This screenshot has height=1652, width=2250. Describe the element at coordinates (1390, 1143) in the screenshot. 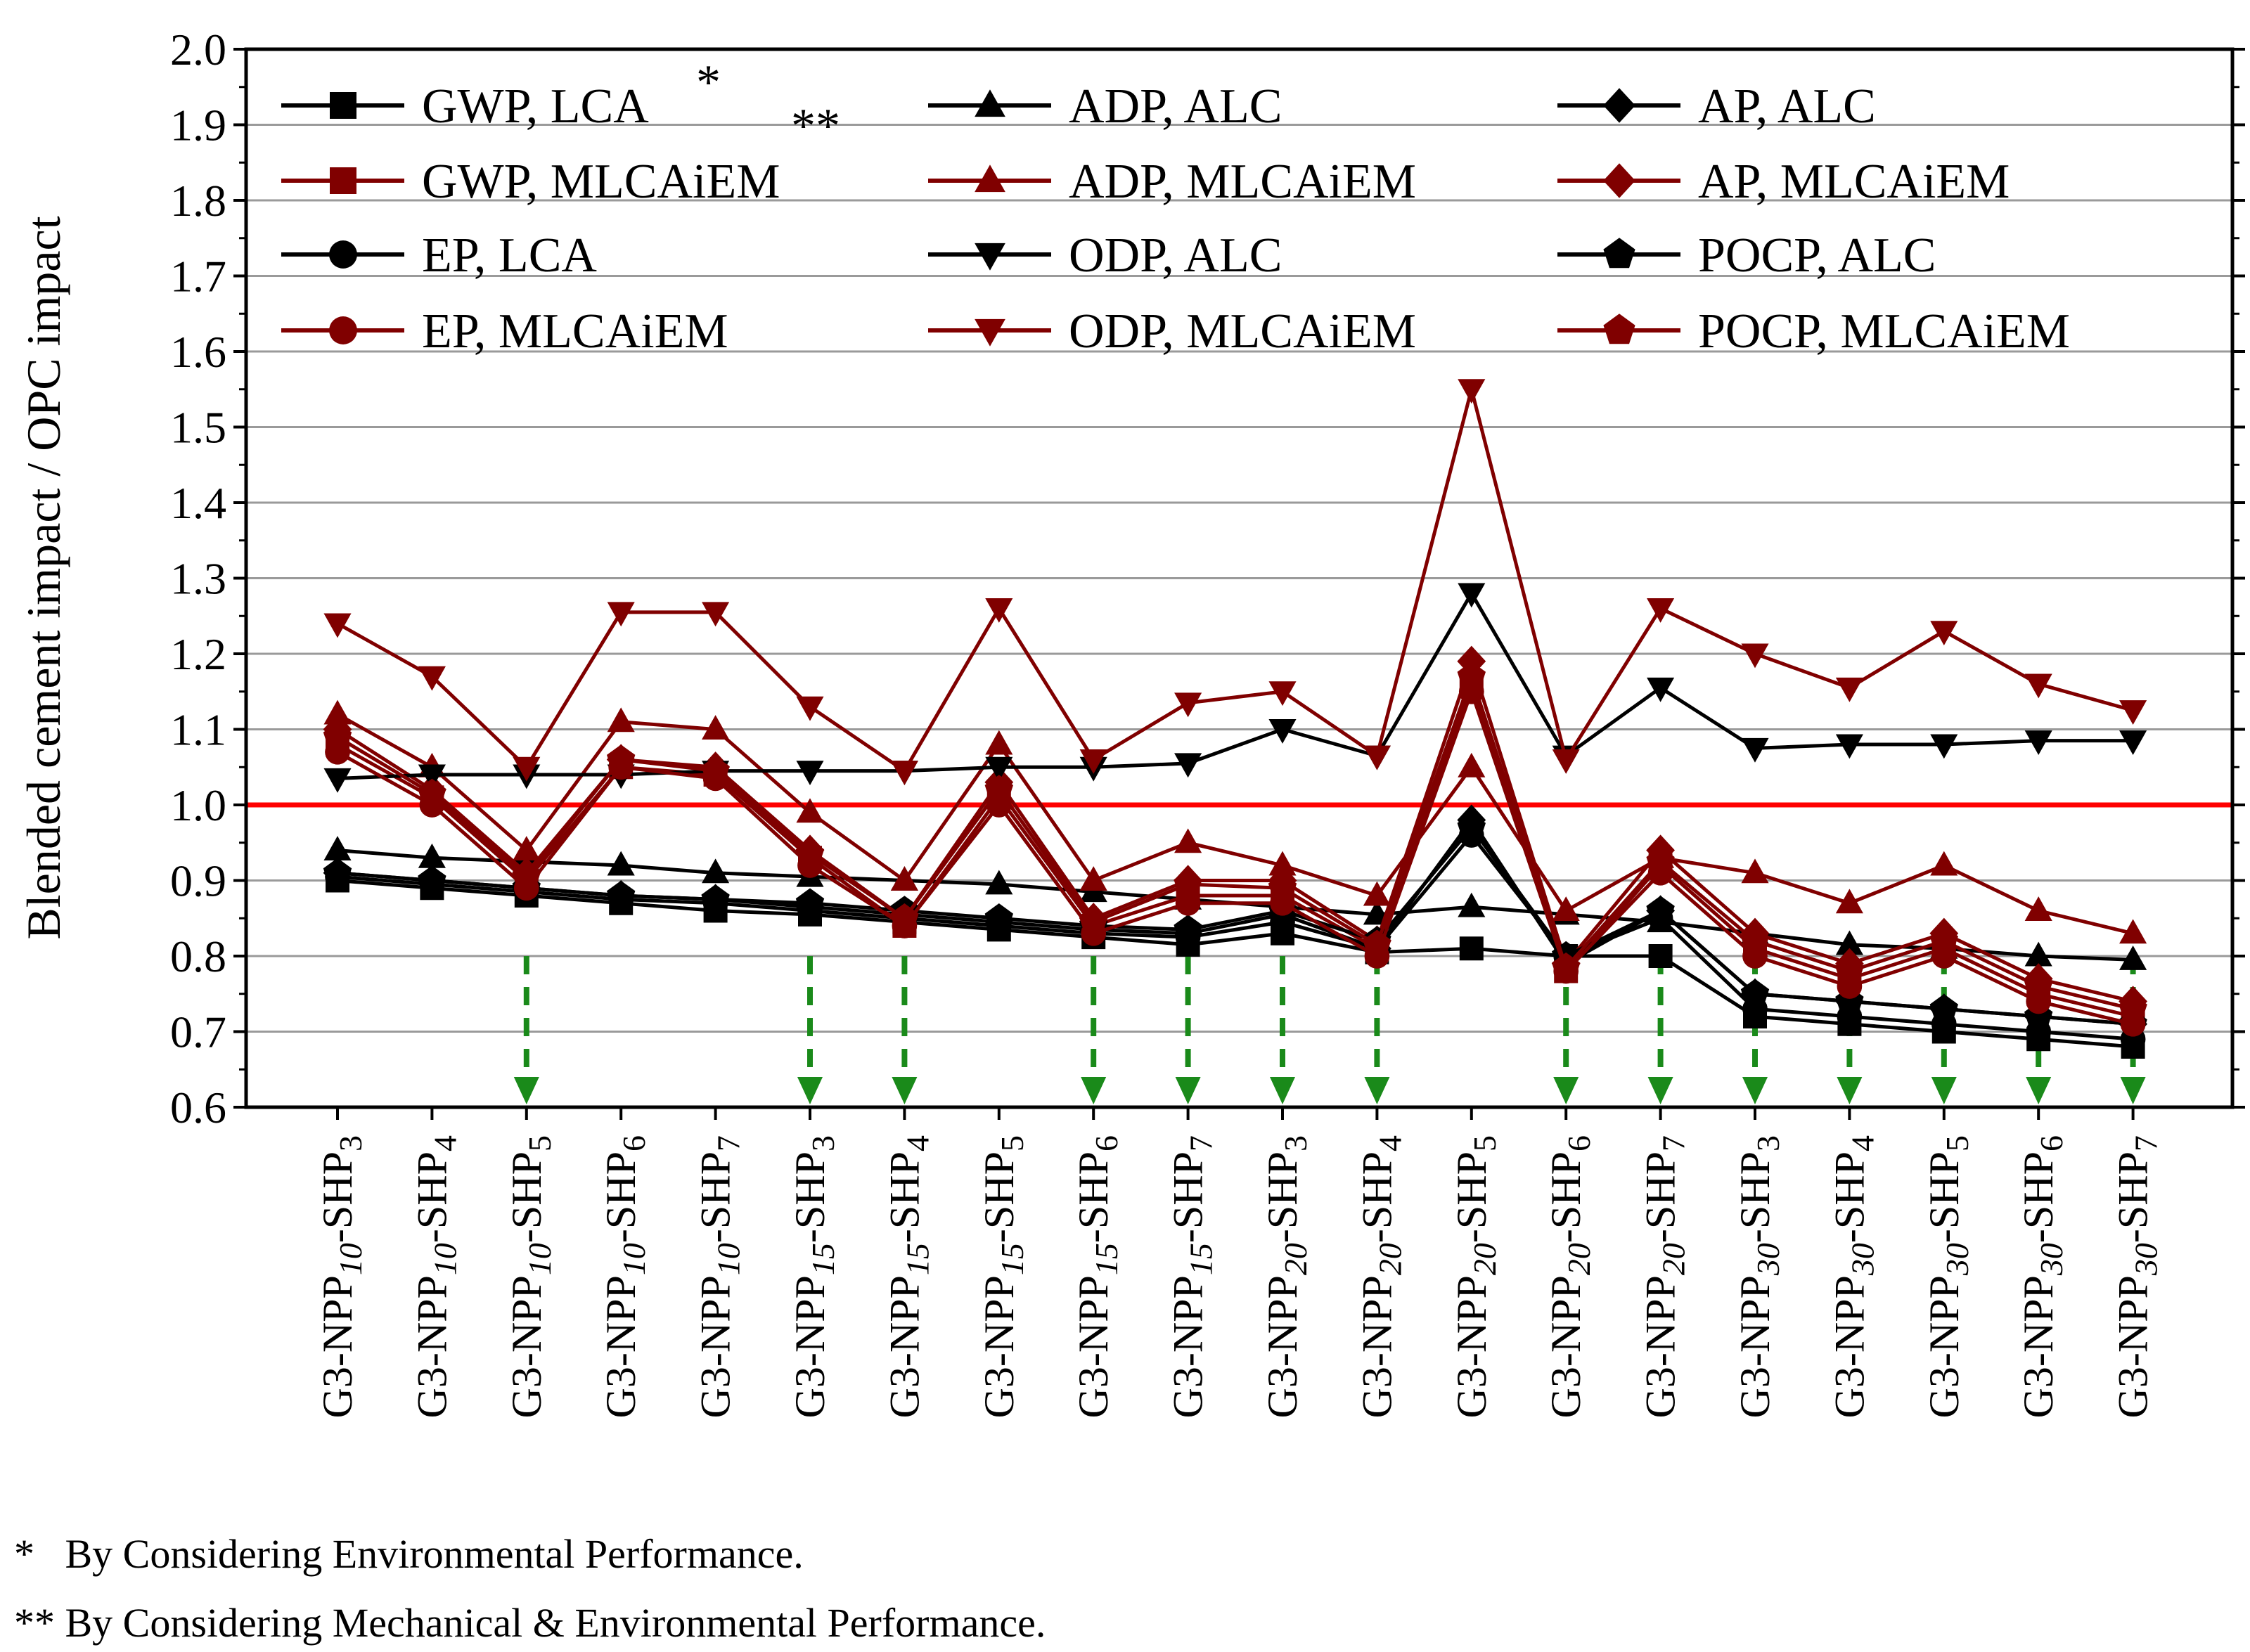

I see `x-tick-label-part-11-3: 4` at that location.